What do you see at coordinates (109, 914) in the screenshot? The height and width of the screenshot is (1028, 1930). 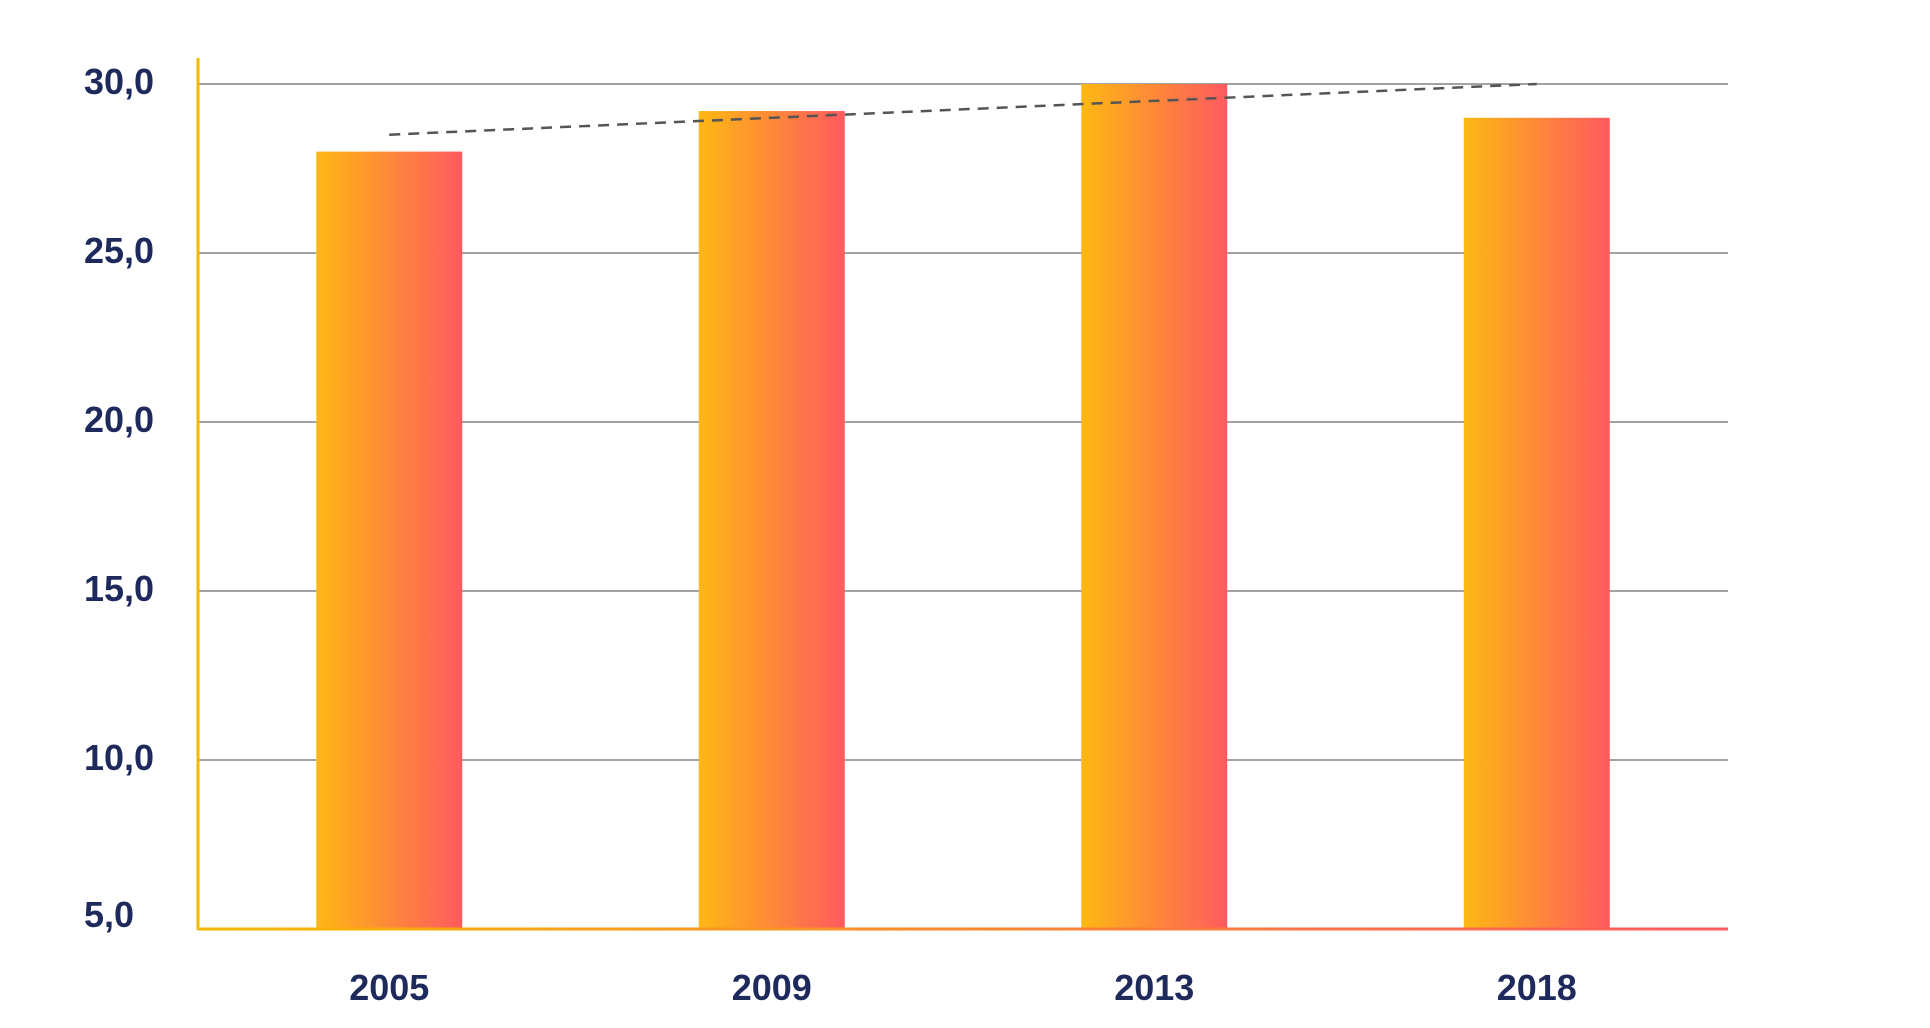 I see `y-tick-label: 5,0` at bounding box center [109, 914].